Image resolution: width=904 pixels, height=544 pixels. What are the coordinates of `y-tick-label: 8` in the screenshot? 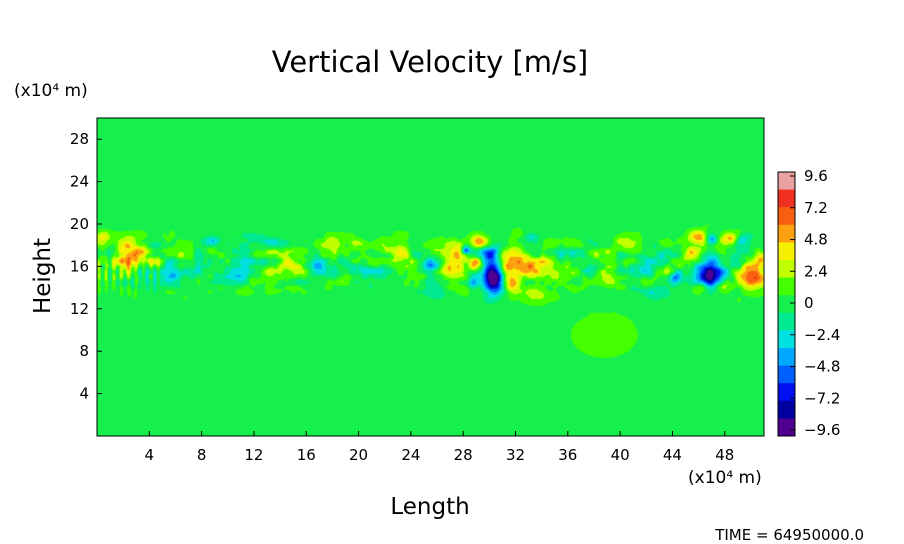 It's located at (84, 351).